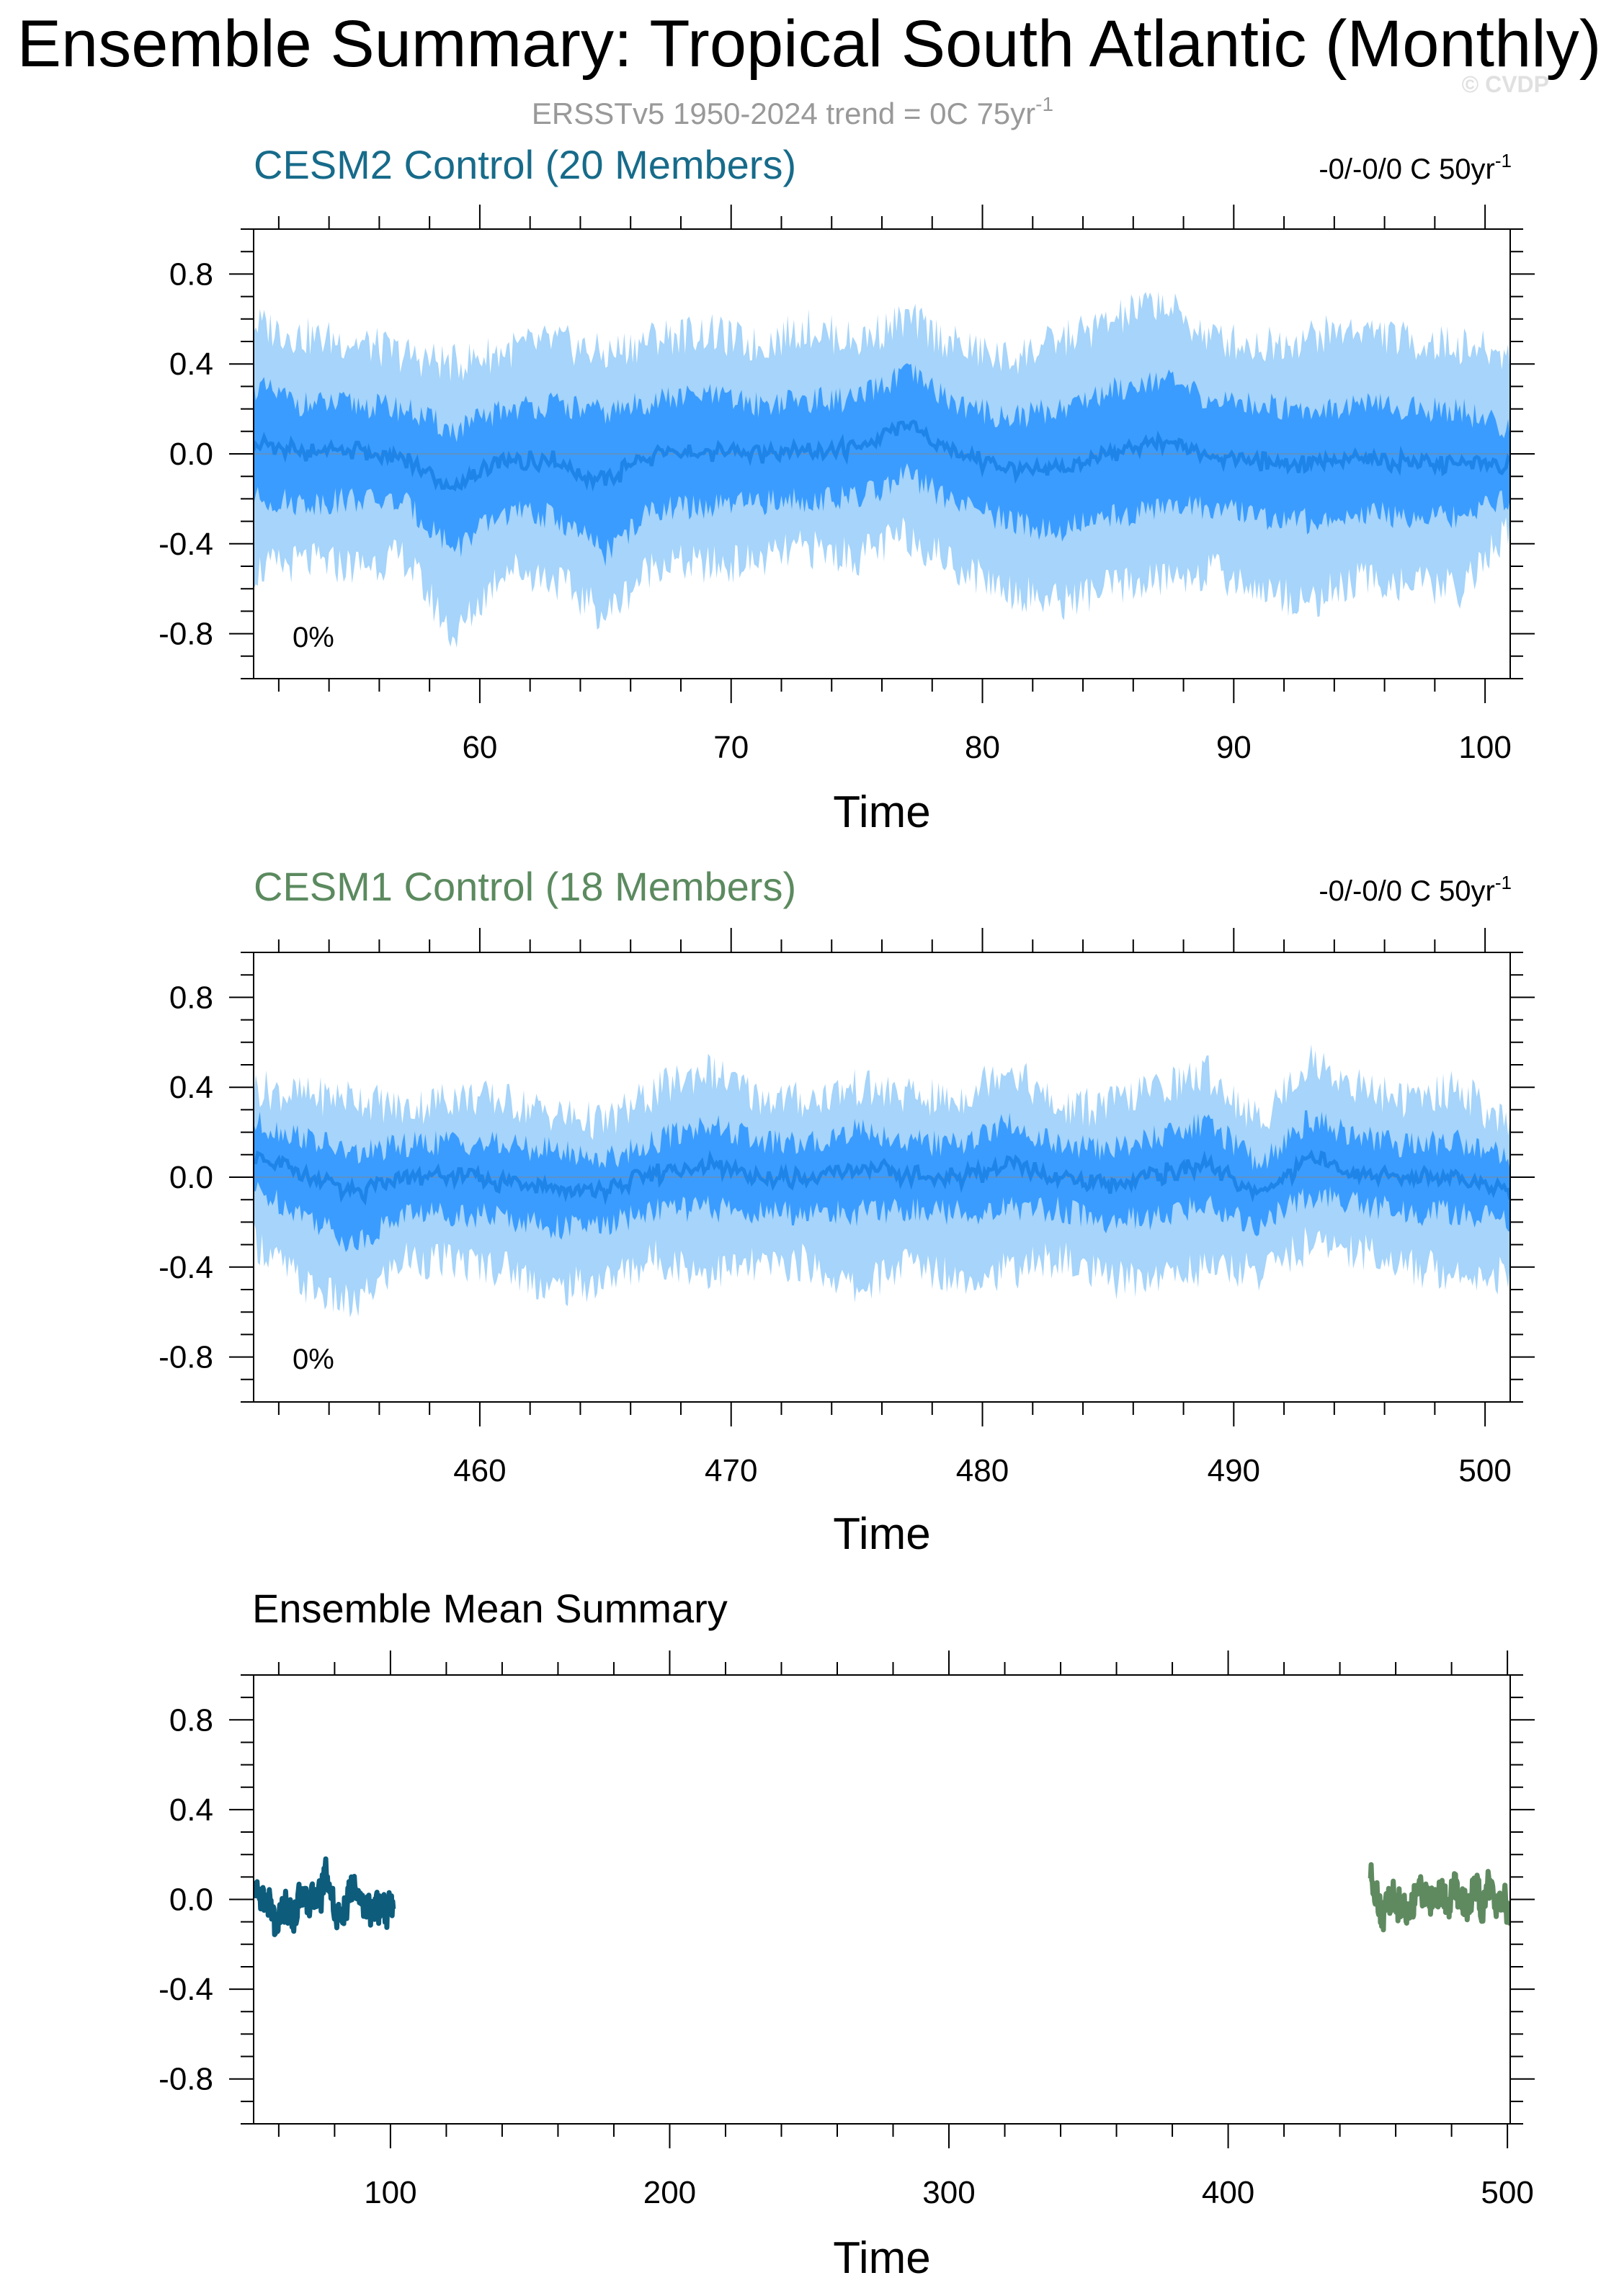 This screenshot has width=1619, height=2296. I want to click on x-tick-label: 90, so click(1234, 747).